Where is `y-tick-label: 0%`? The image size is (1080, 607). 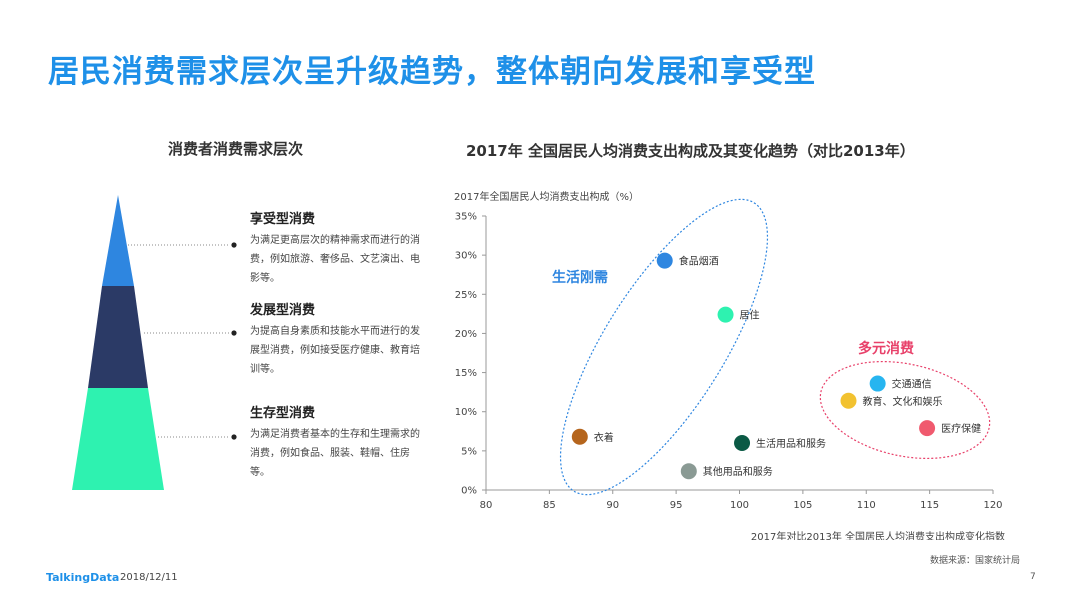
y-tick-label: 0% is located at coordinates (469, 491).